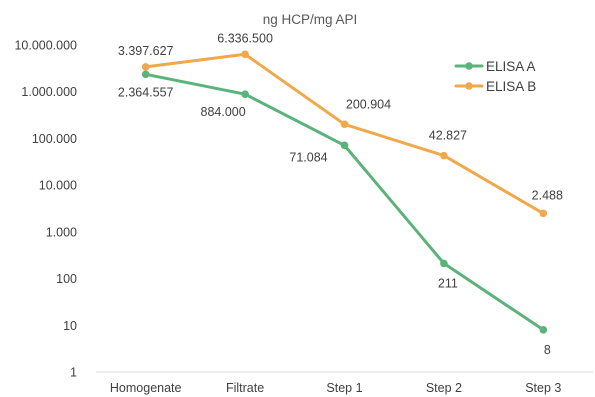  Describe the element at coordinates (70, 326) in the screenshot. I see `y-tick-label: 10` at that location.